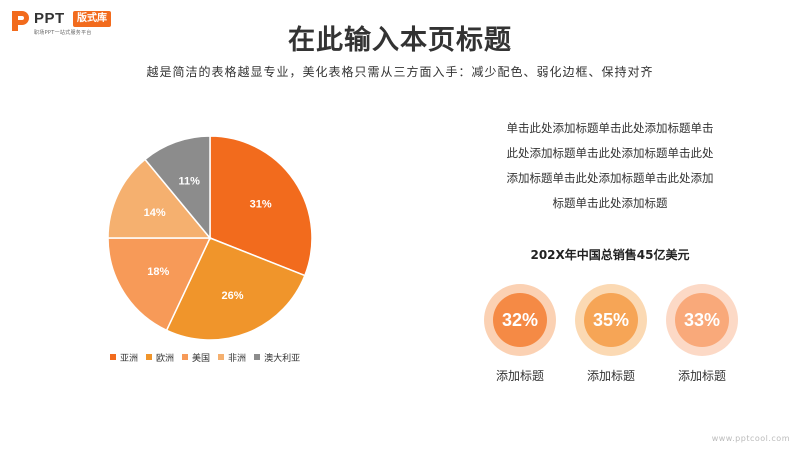  I want to click on kpi-label-1: 添加标题, so click(519, 376).